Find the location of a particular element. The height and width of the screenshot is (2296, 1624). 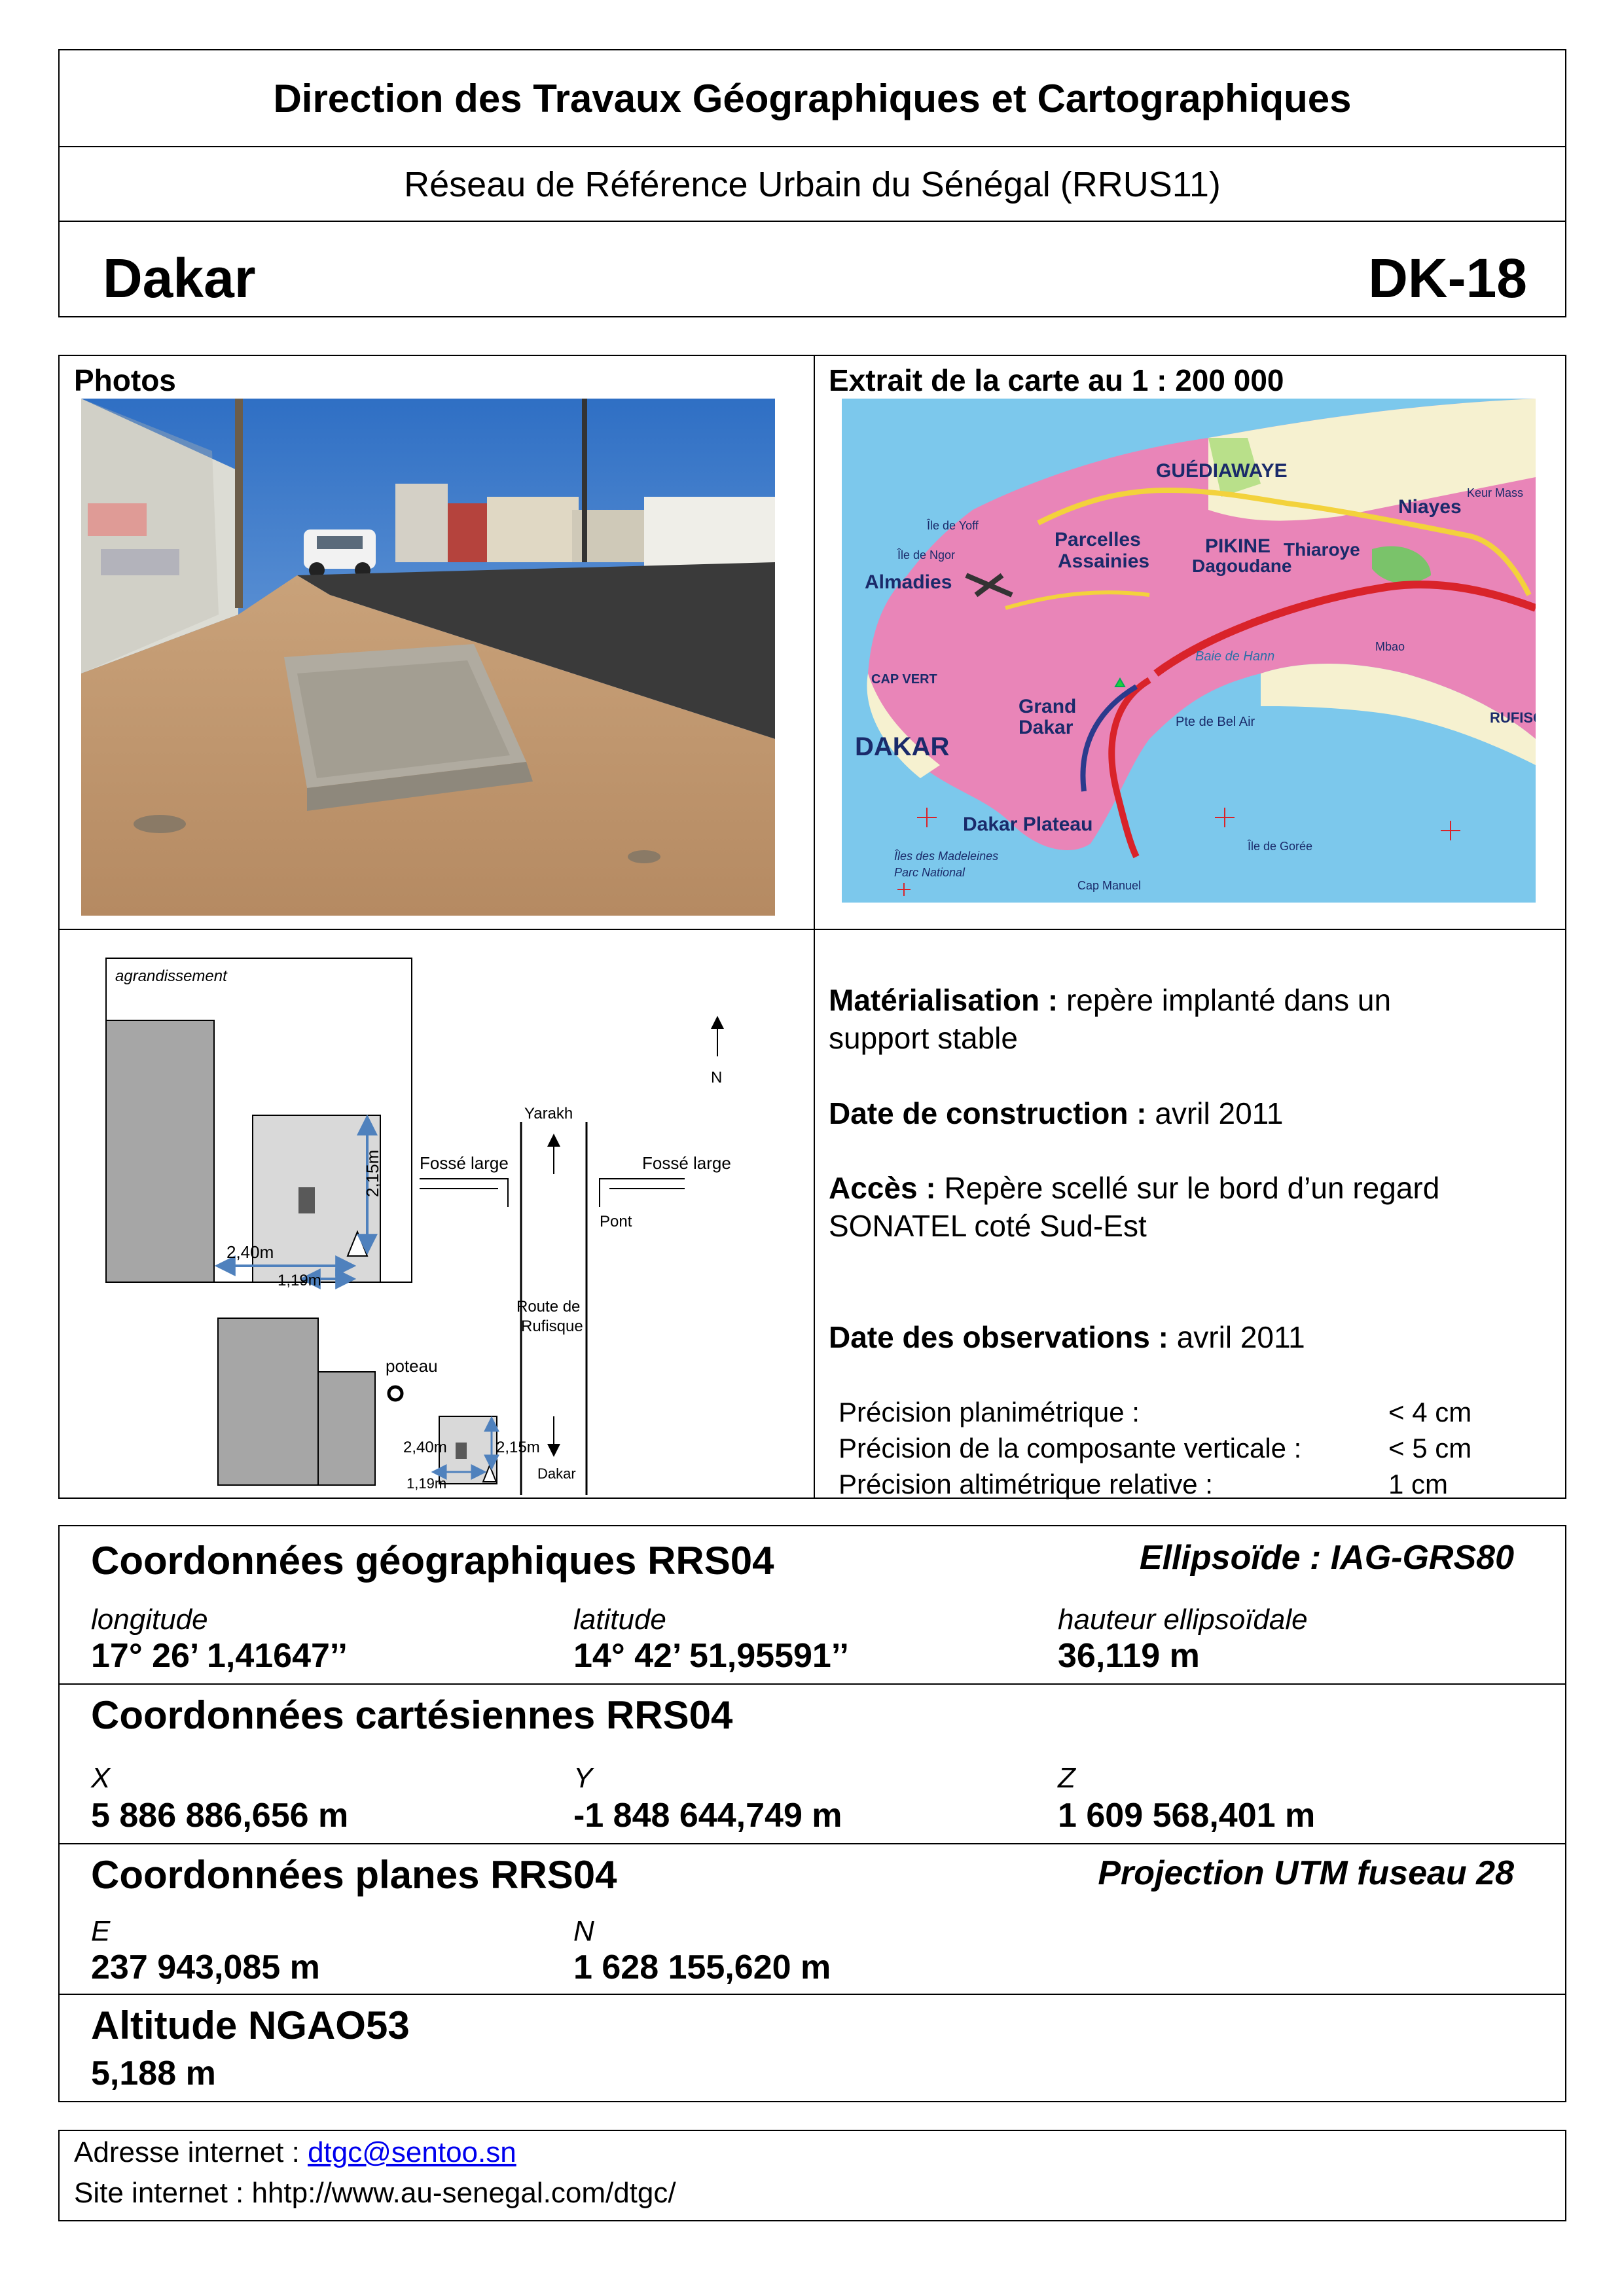

precision-value-2: 1 cm is located at coordinates (1418, 1484).